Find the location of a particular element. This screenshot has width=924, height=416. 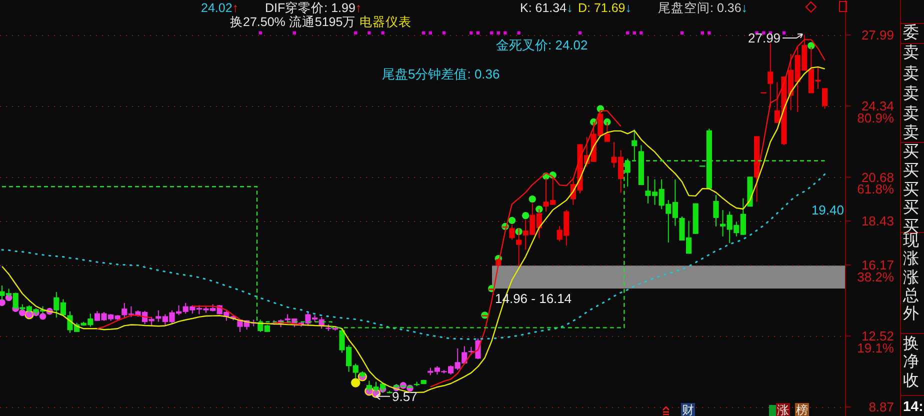

text: 14: is located at coordinates (913, 406).